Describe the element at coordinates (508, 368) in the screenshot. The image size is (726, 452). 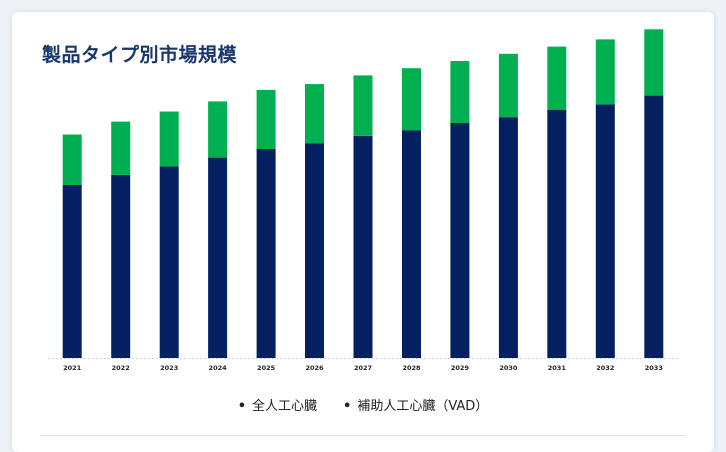
I see `x-tick-label: 2030` at that location.